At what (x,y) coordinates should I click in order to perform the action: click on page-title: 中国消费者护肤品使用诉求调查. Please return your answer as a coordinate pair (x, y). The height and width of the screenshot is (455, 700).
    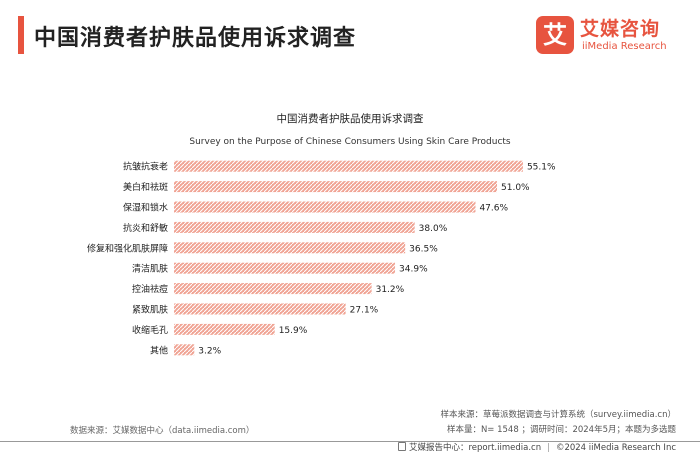
    Looking at the image, I should click on (195, 38).